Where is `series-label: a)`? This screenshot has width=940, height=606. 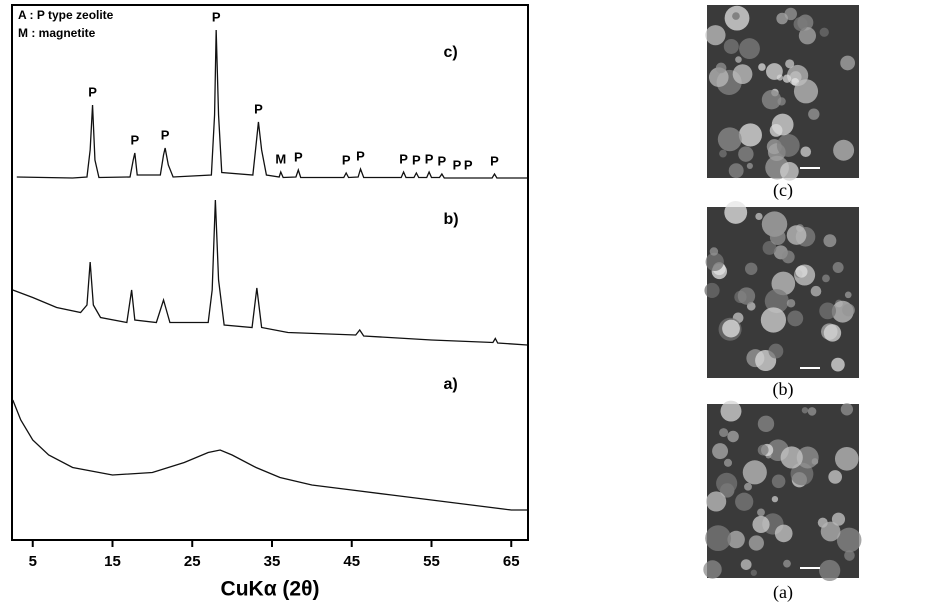 series-label: a) is located at coordinates (450, 384).